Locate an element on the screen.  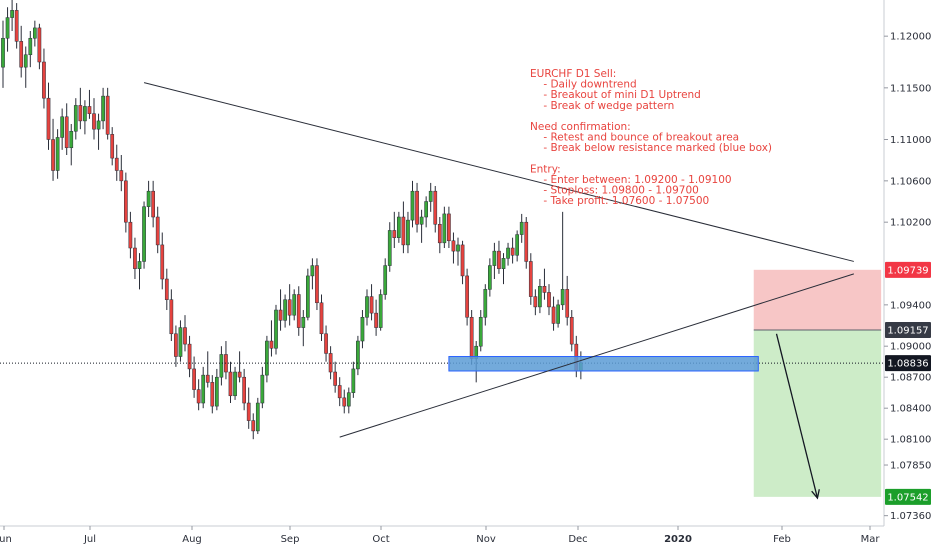
target-price-badge is located at coordinates (908, 496).